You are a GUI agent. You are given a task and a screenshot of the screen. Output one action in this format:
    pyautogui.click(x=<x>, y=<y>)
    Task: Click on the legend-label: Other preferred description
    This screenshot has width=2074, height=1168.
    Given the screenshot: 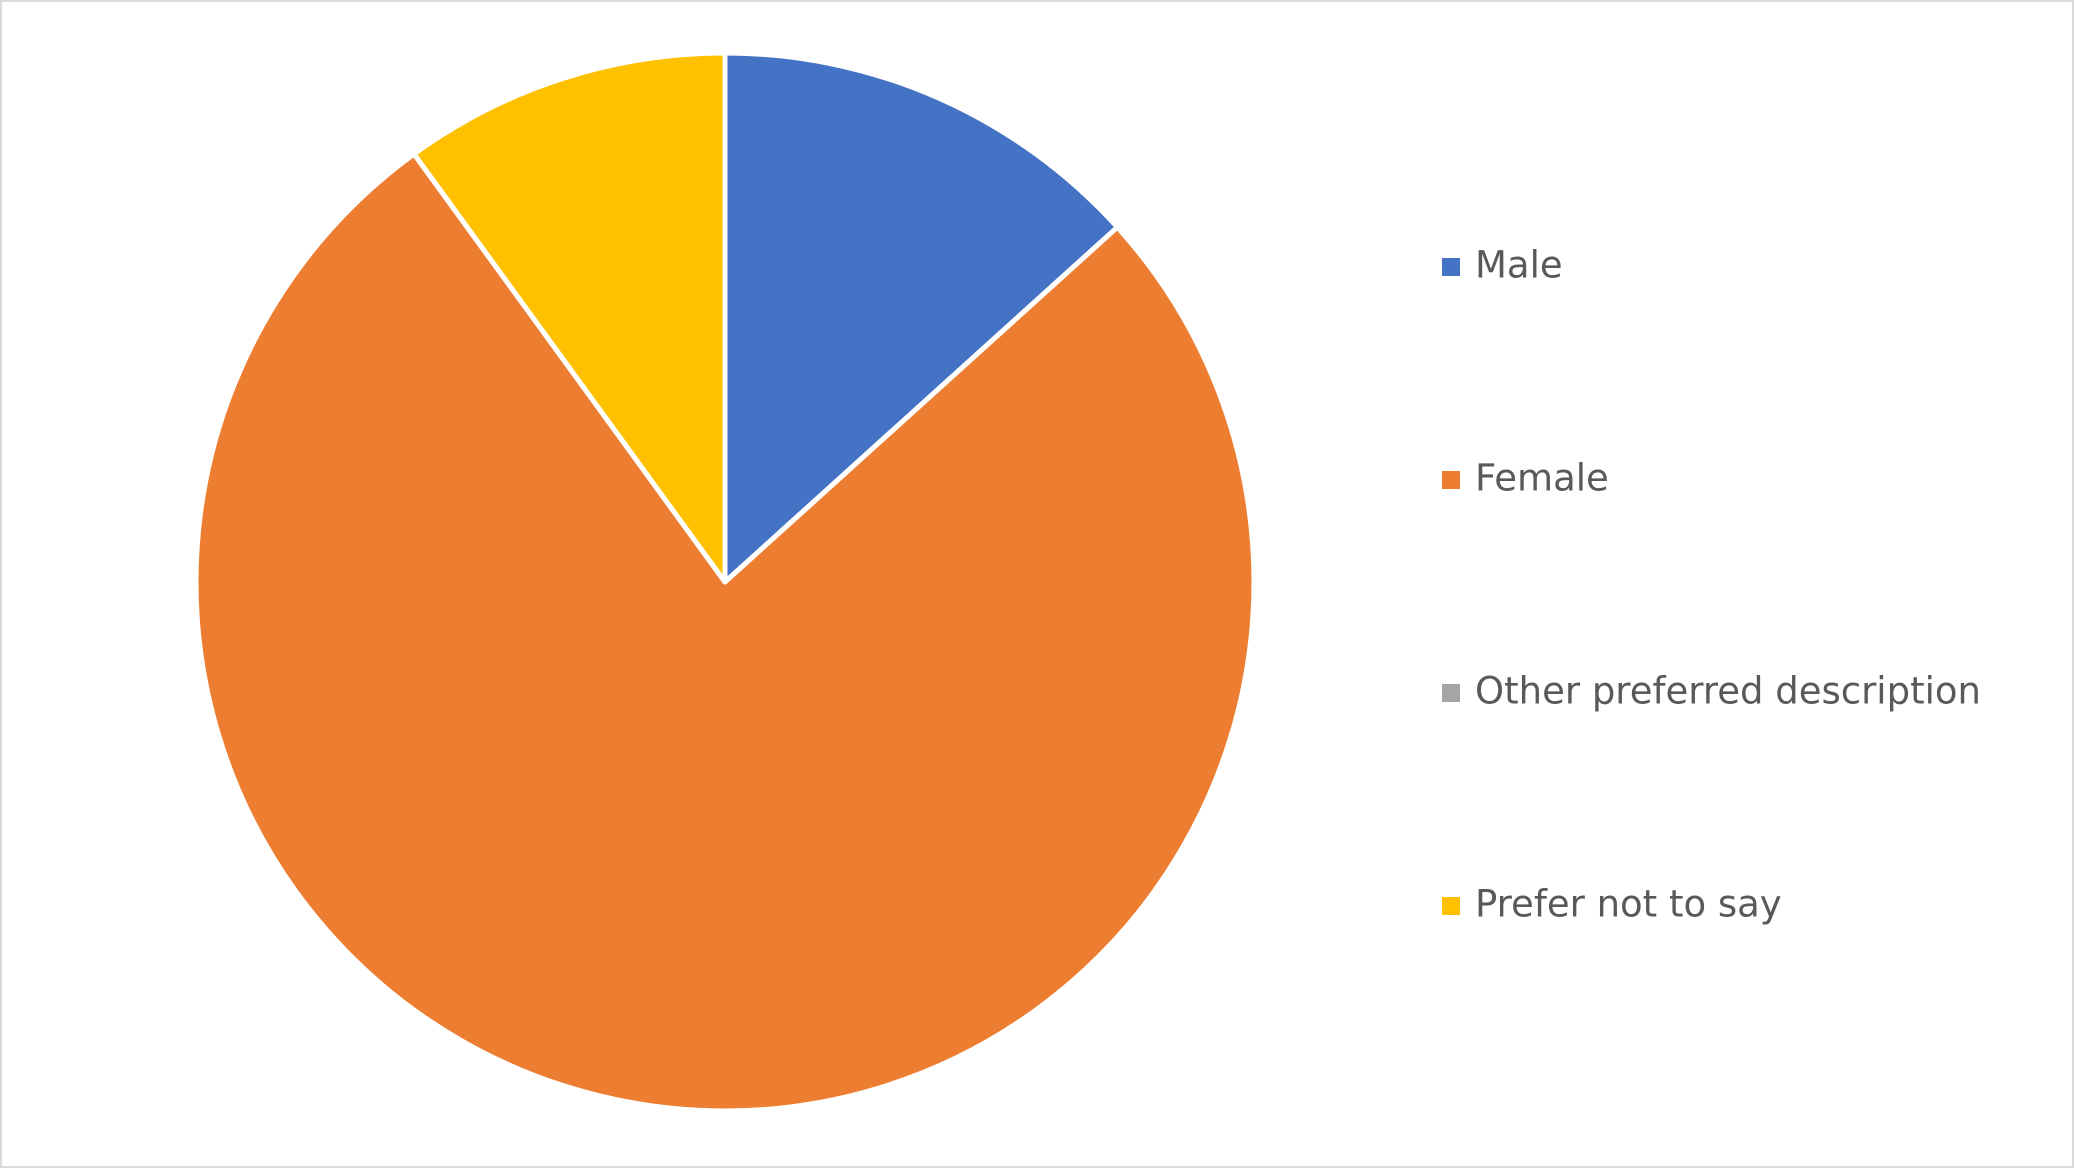 What is the action you would take?
    pyautogui.click(x=1728, y=691)
    